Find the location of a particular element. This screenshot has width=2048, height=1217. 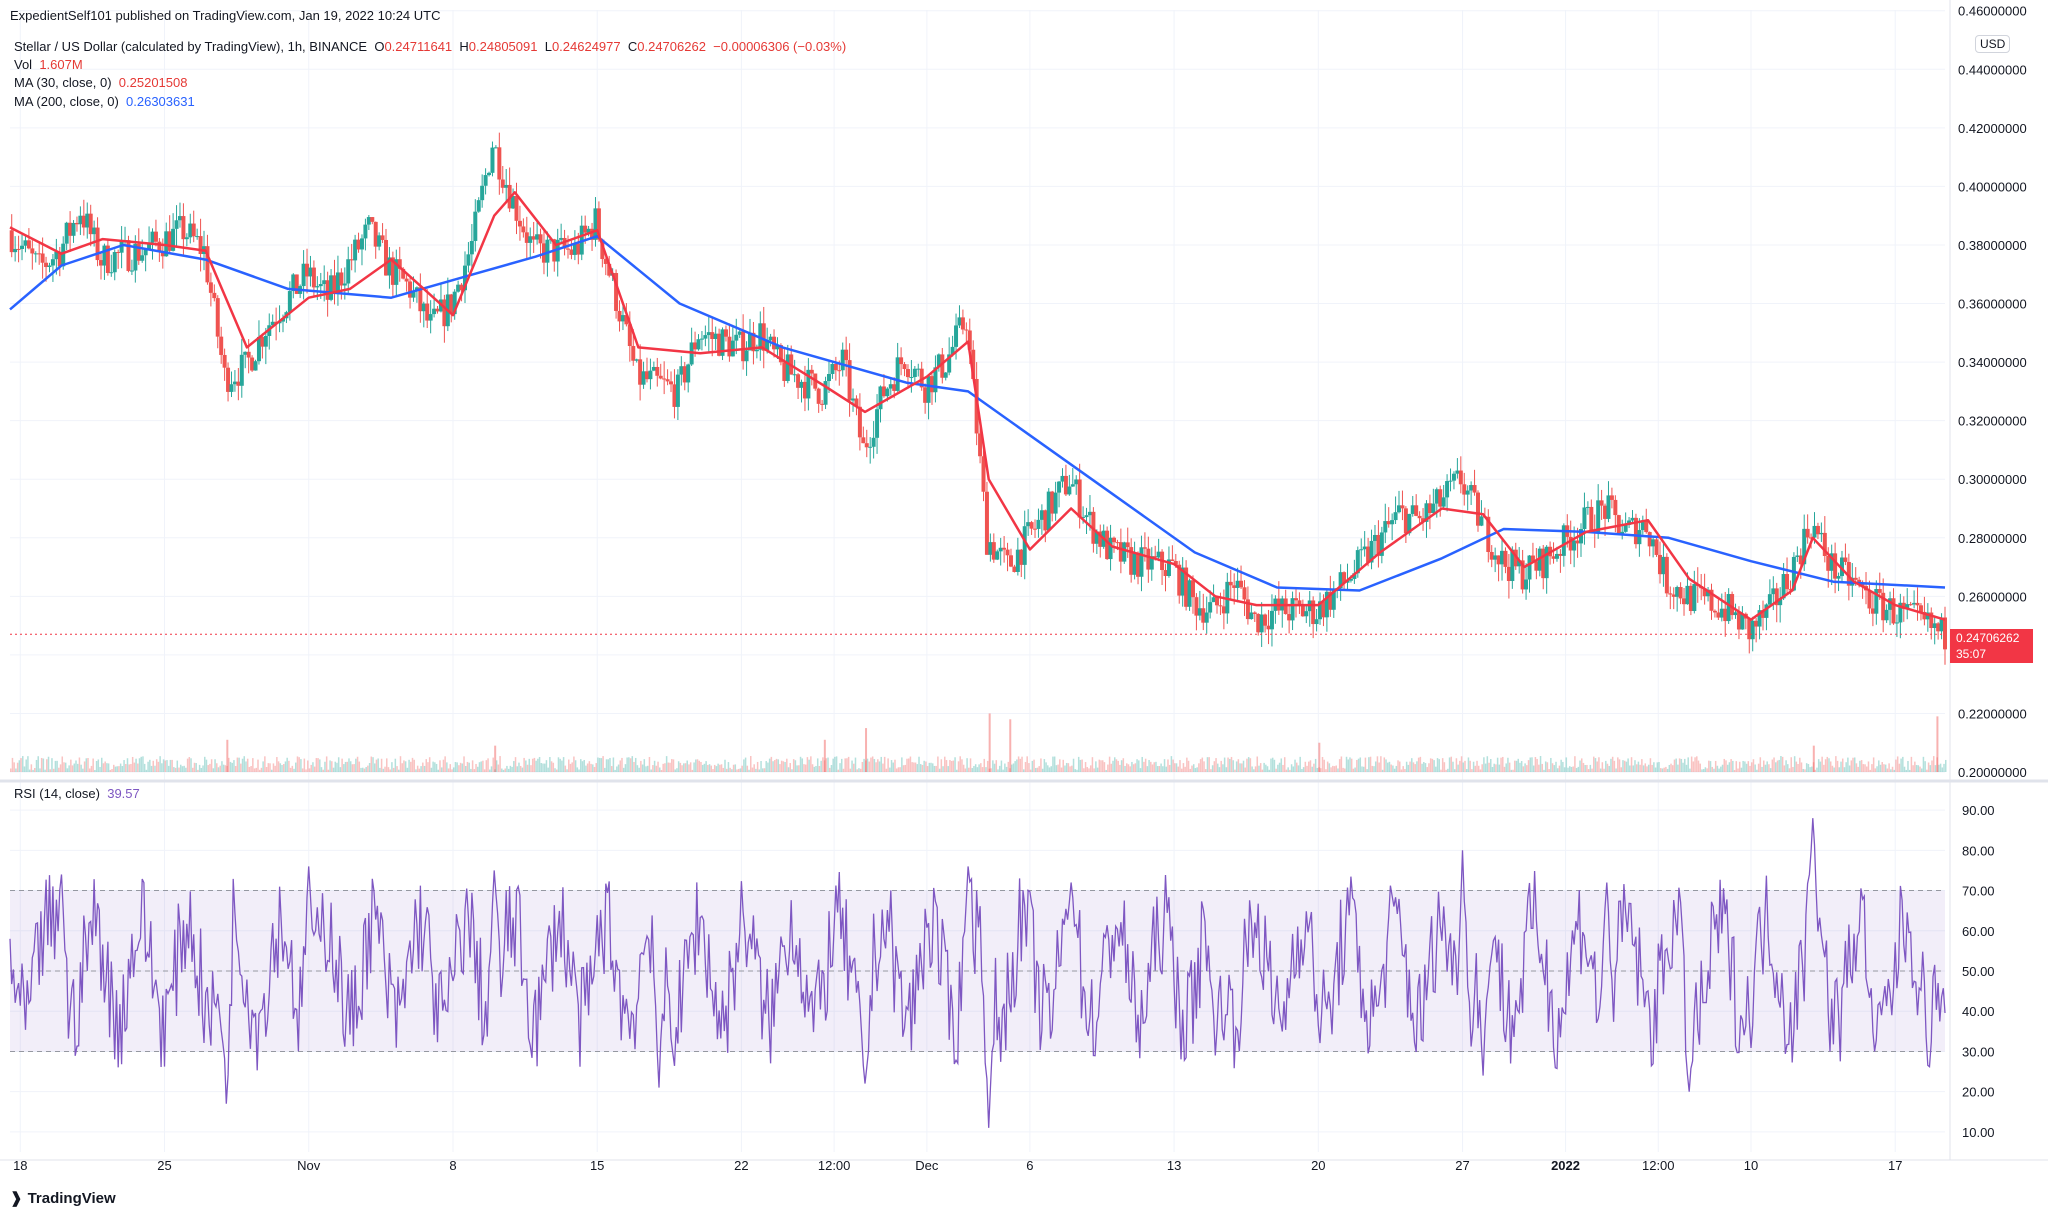

brand-text: TradingView is located at coordinates (71, 1198).